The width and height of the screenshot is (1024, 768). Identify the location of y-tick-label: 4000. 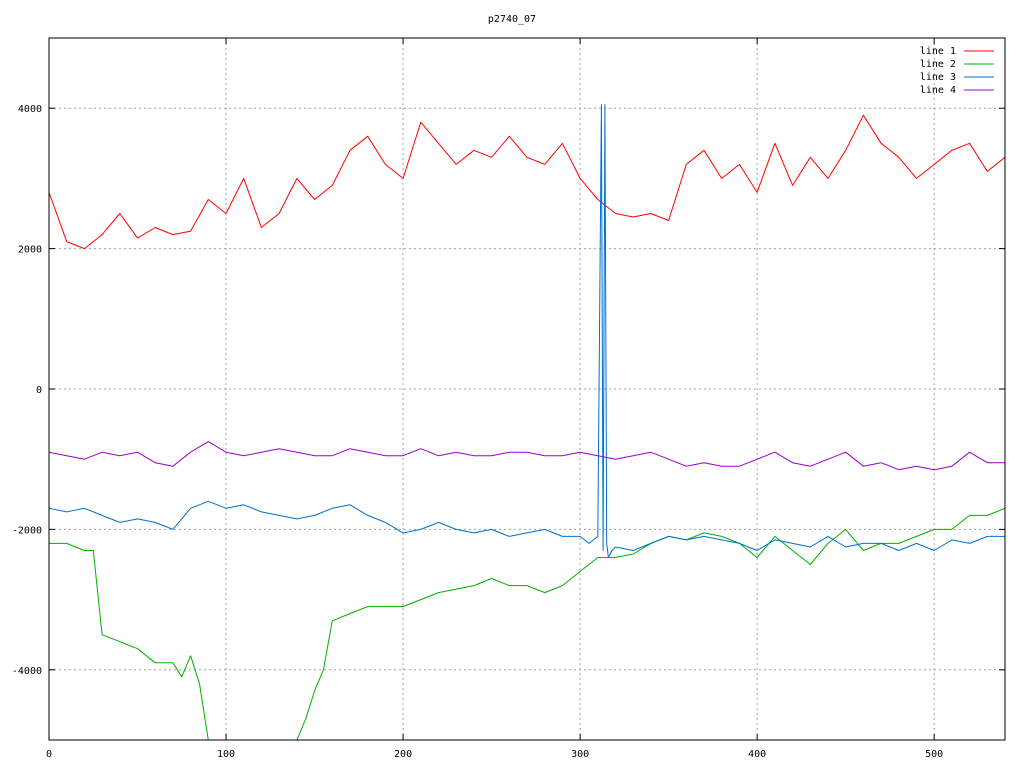
(30, 109).